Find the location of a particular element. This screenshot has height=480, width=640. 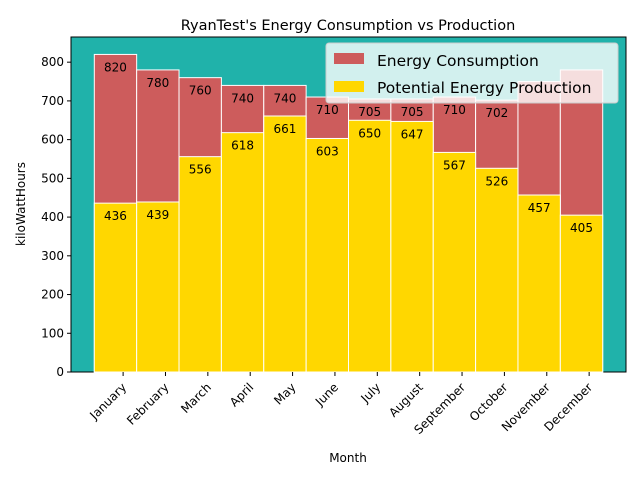

legend-swatch-energy-consumption is located at coordinates (349, 58).